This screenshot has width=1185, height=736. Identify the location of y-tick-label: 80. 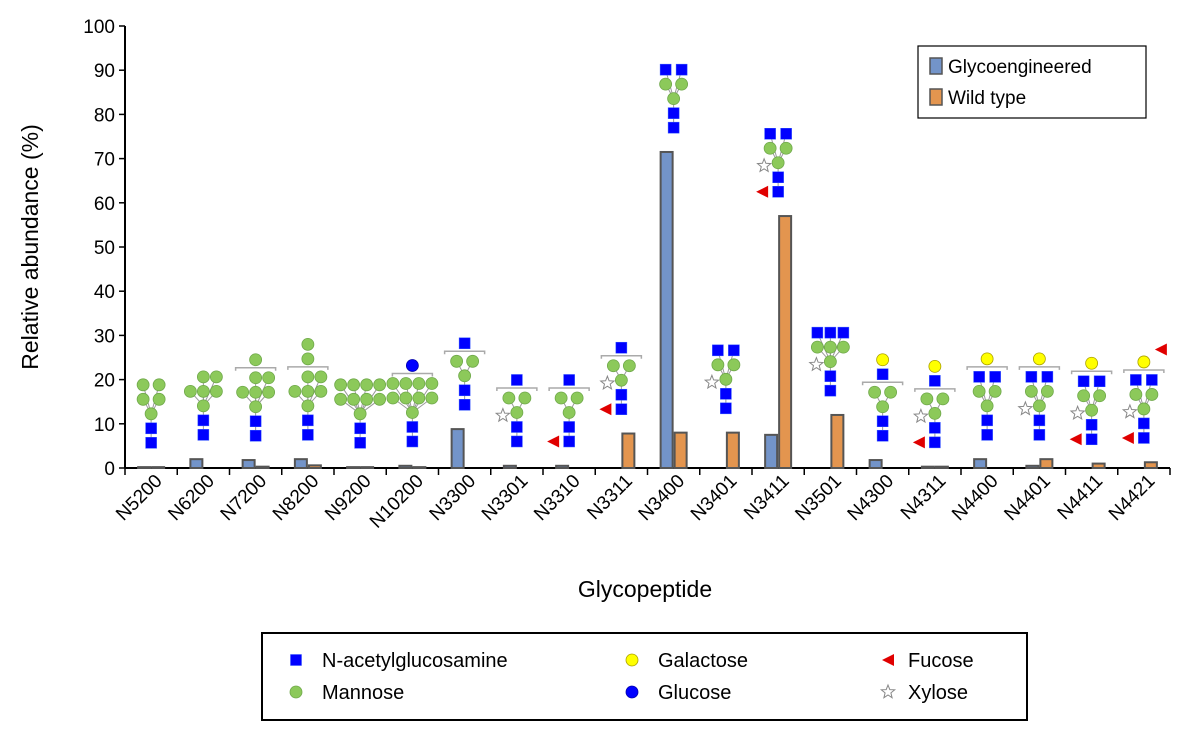
(104, 115).